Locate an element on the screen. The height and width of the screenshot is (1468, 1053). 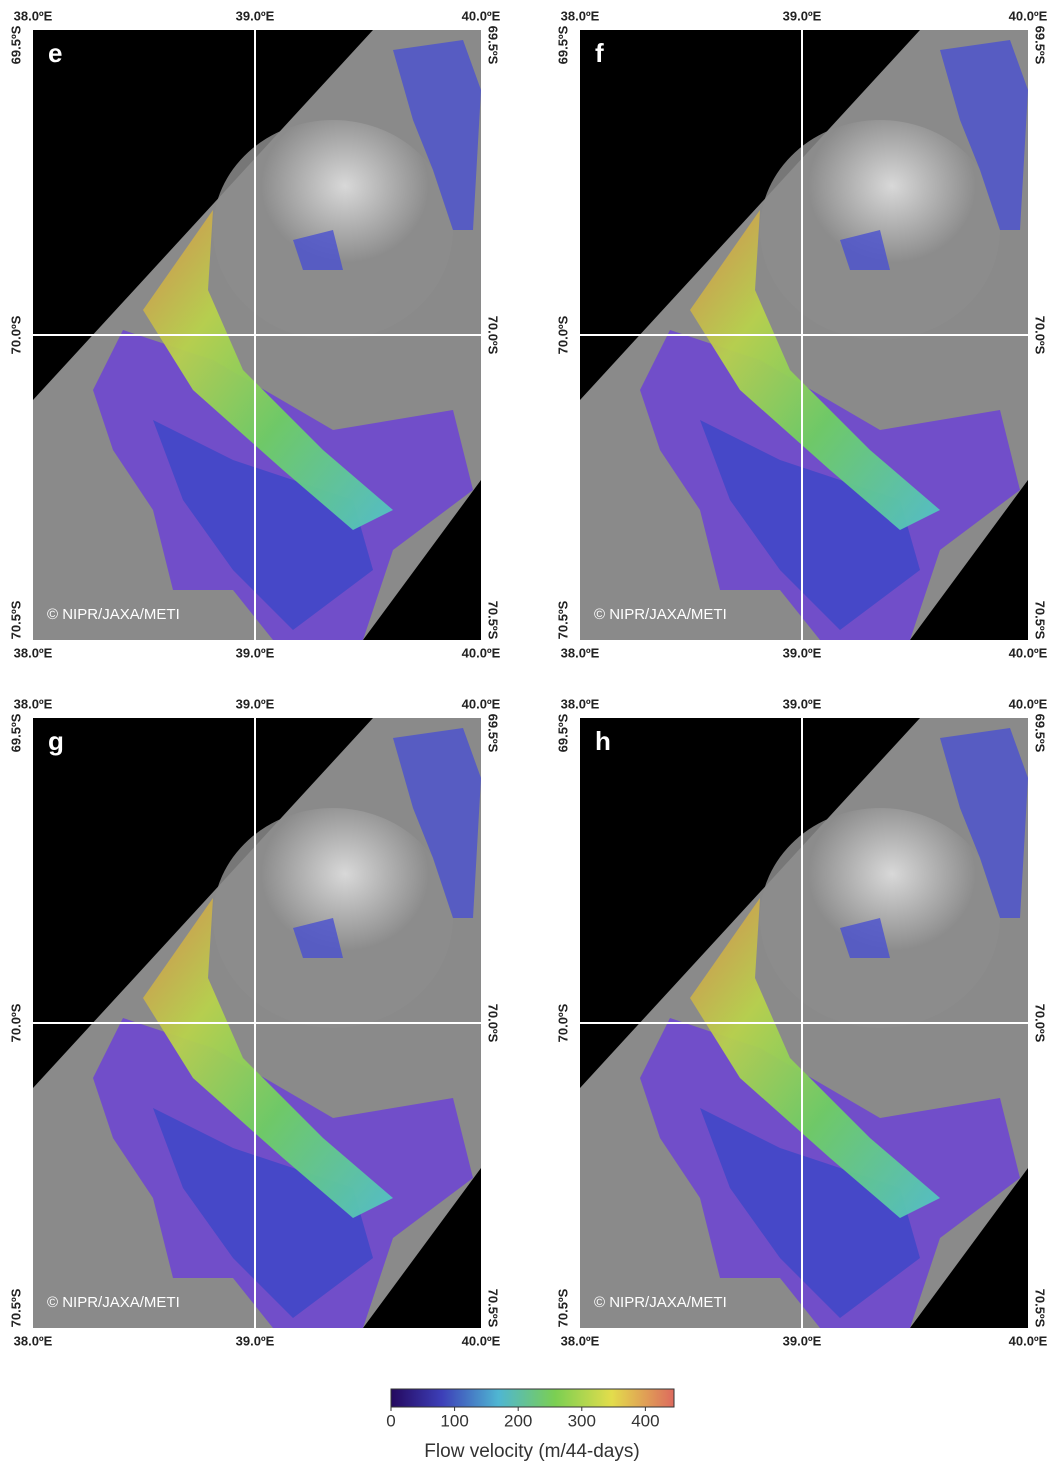
colorbar-tick-label: 200 is located at coordinates (518, 1420).